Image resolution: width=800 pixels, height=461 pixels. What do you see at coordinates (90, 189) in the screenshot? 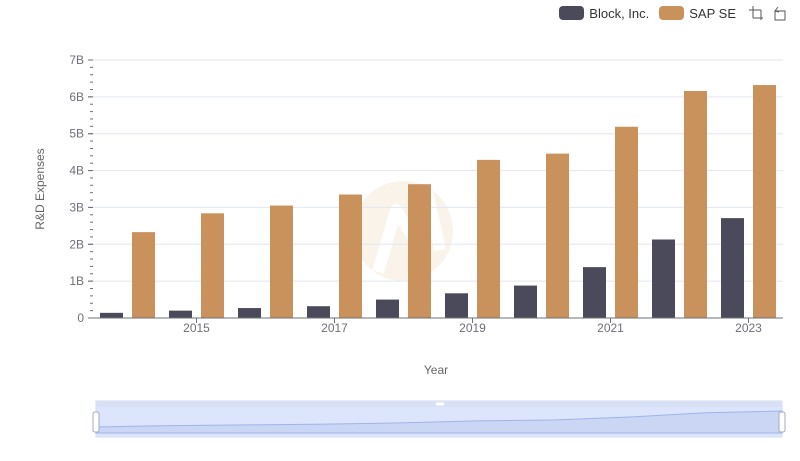
I see `y-minor-ticks` at bounding box center [90, 189].